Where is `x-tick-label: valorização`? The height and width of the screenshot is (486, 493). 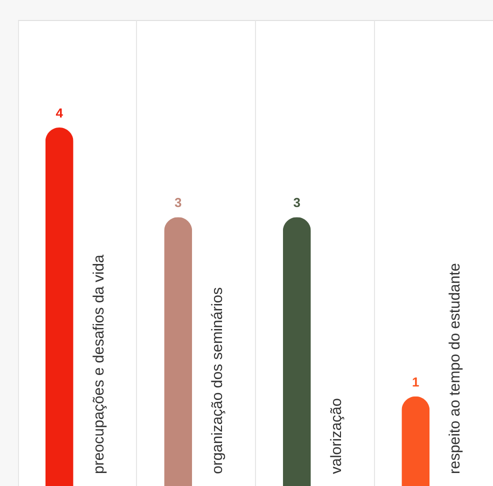
x-tick-label: valorização is located at coordinates (336, 436).